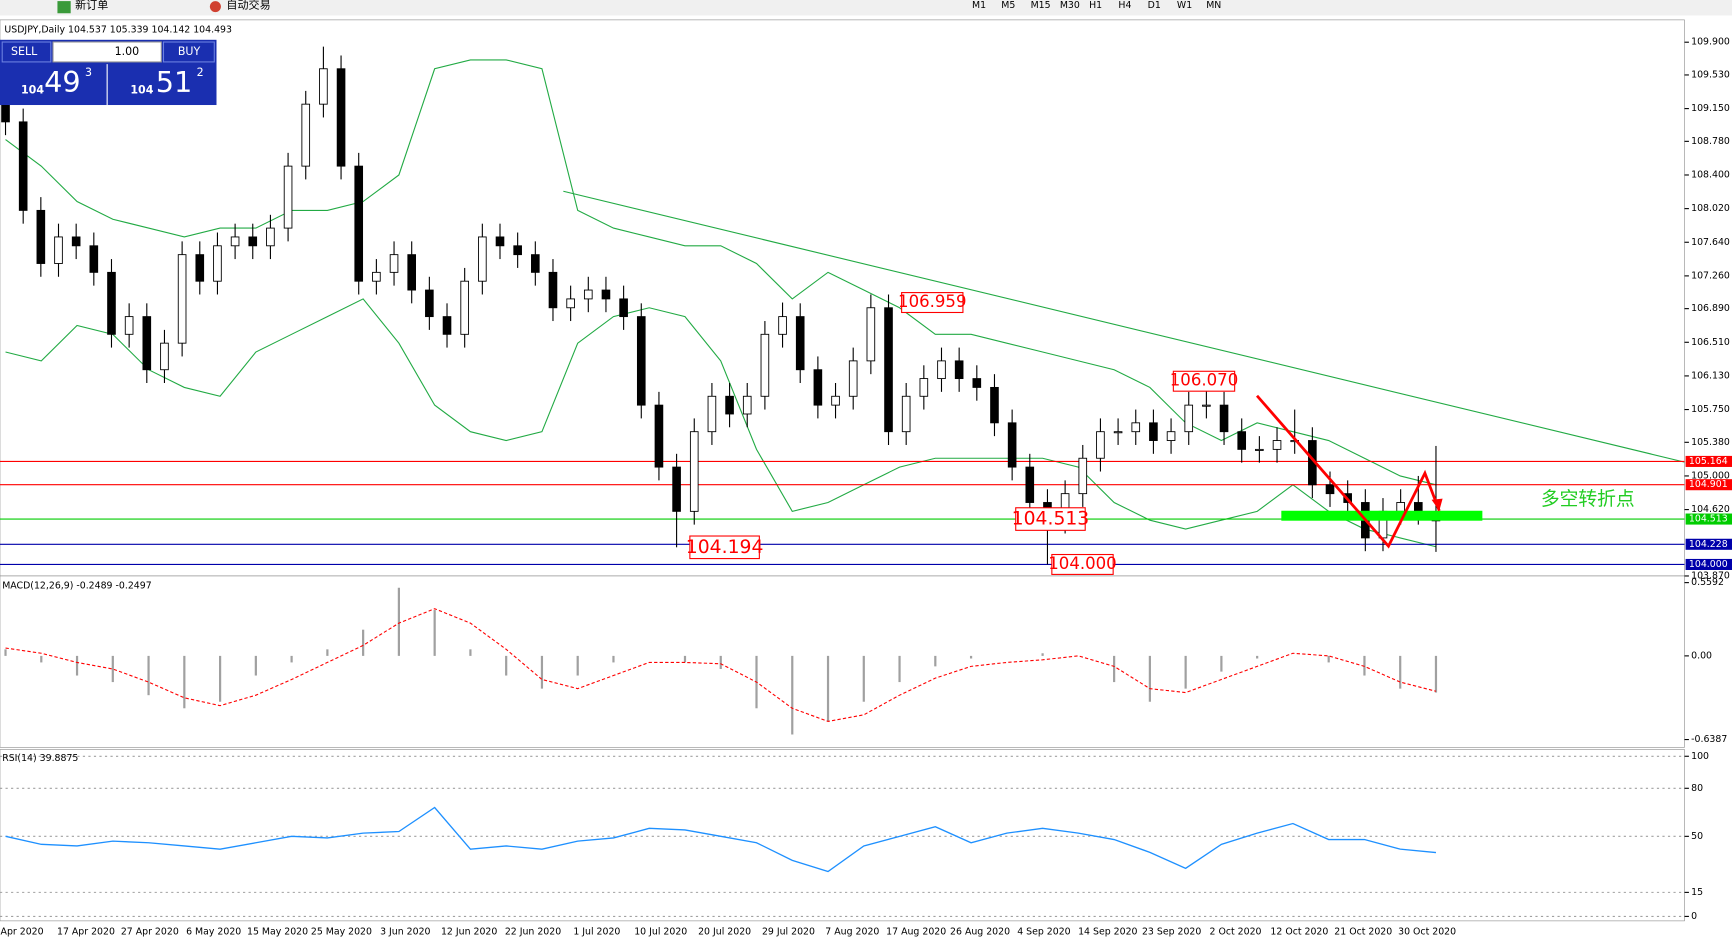  Describe the element at coordinates (1708, 544) in the screenshot. I see `level-label: 104.228` at that location.